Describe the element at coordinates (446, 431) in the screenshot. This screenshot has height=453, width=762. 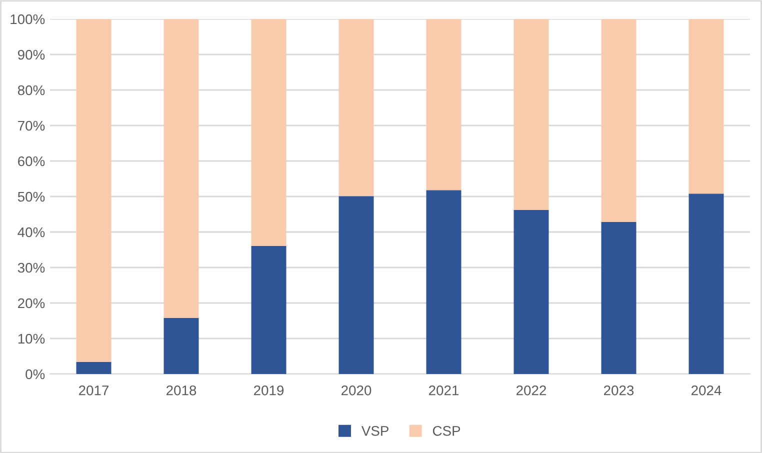
I see `legend-label: CSP` at that location.